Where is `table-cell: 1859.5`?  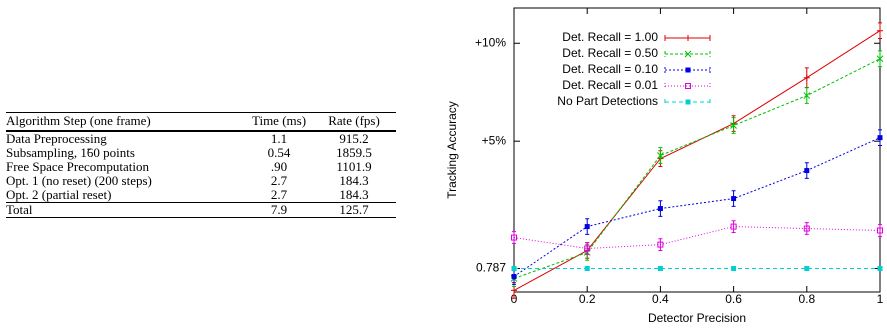 table-cell: 1859.5 is located at coordinates (354, 152).